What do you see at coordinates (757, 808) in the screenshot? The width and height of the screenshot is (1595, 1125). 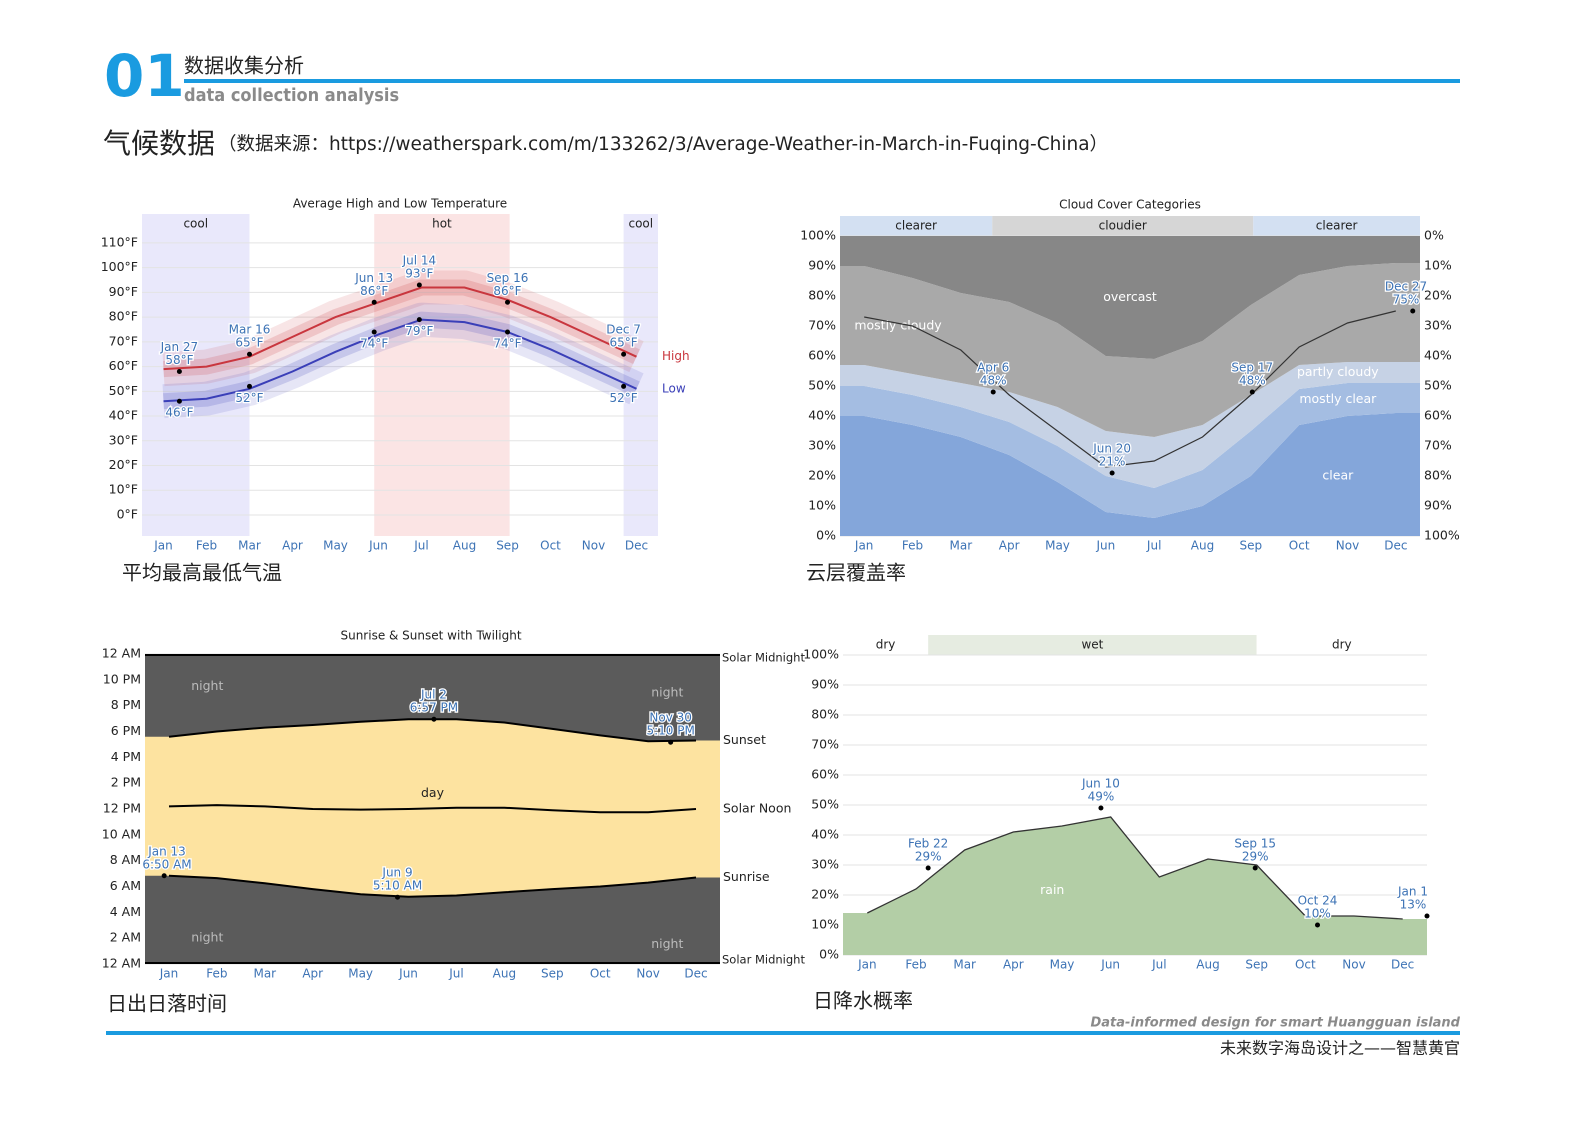 I see `series-label: Solar Noon` at bounding box center [757, 808].